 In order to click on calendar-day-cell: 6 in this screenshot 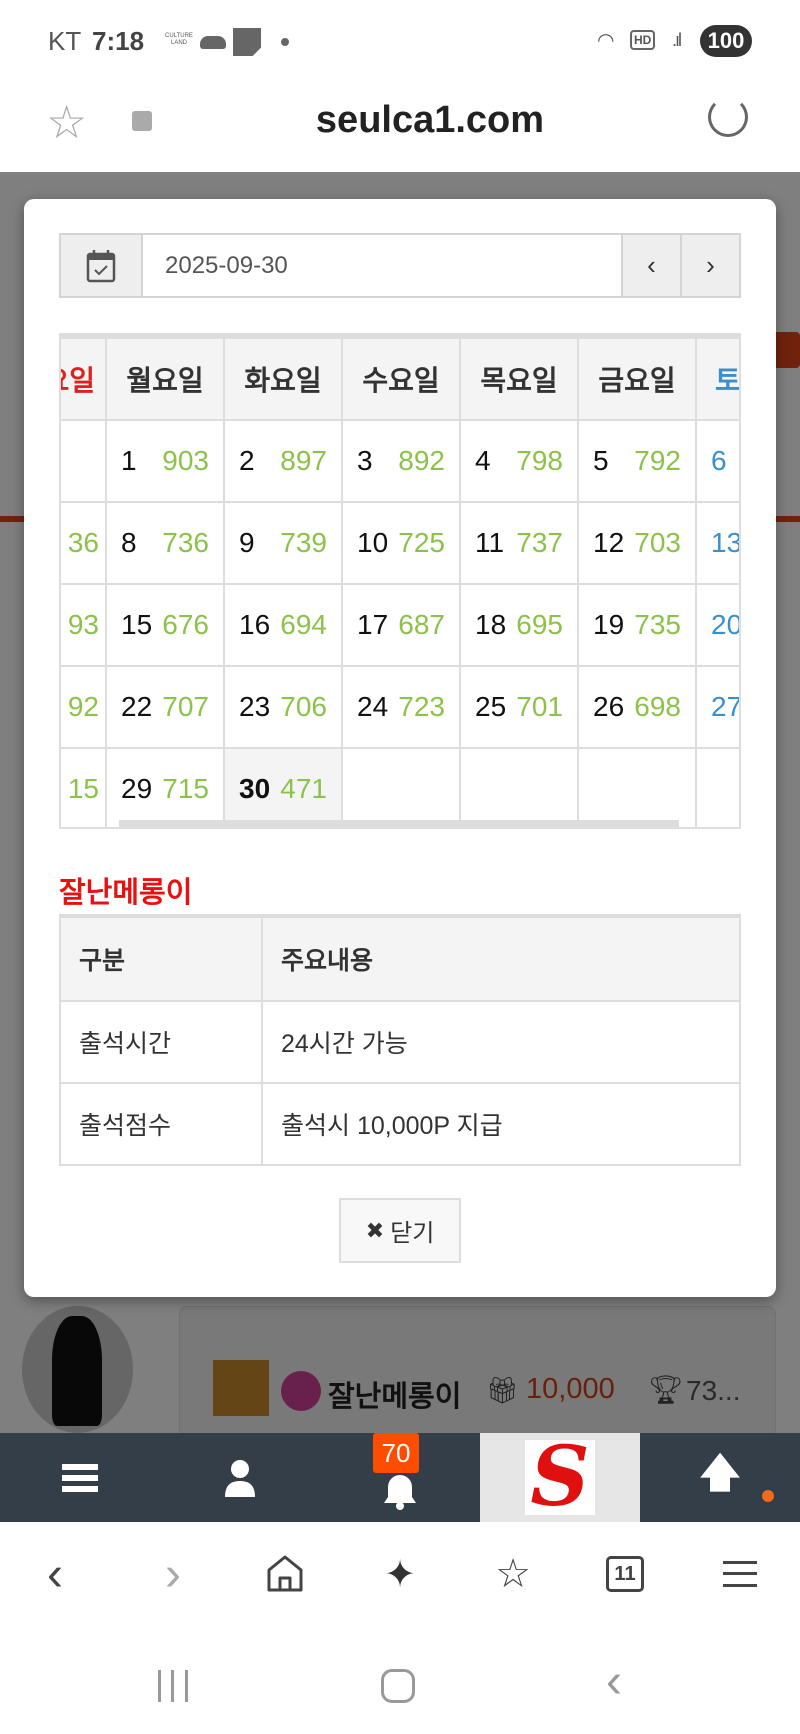, I will do `click(717, 461)`.